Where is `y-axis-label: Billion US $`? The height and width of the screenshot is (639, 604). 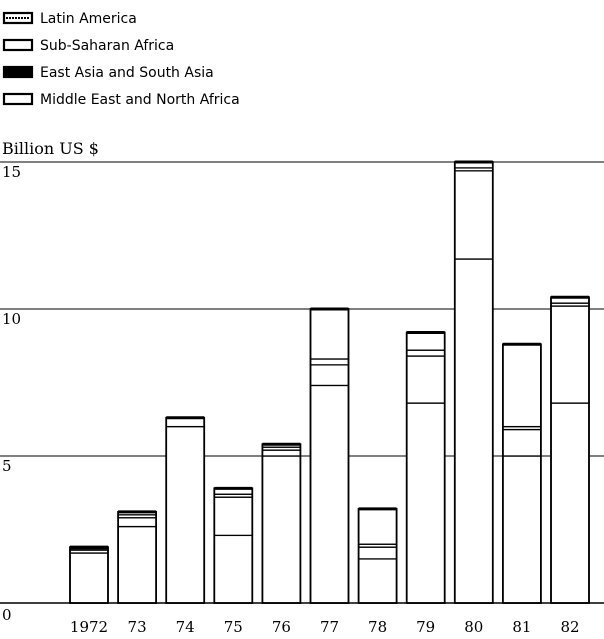 y-axis-label: Billion US $ is located at coordinates (50, 148).